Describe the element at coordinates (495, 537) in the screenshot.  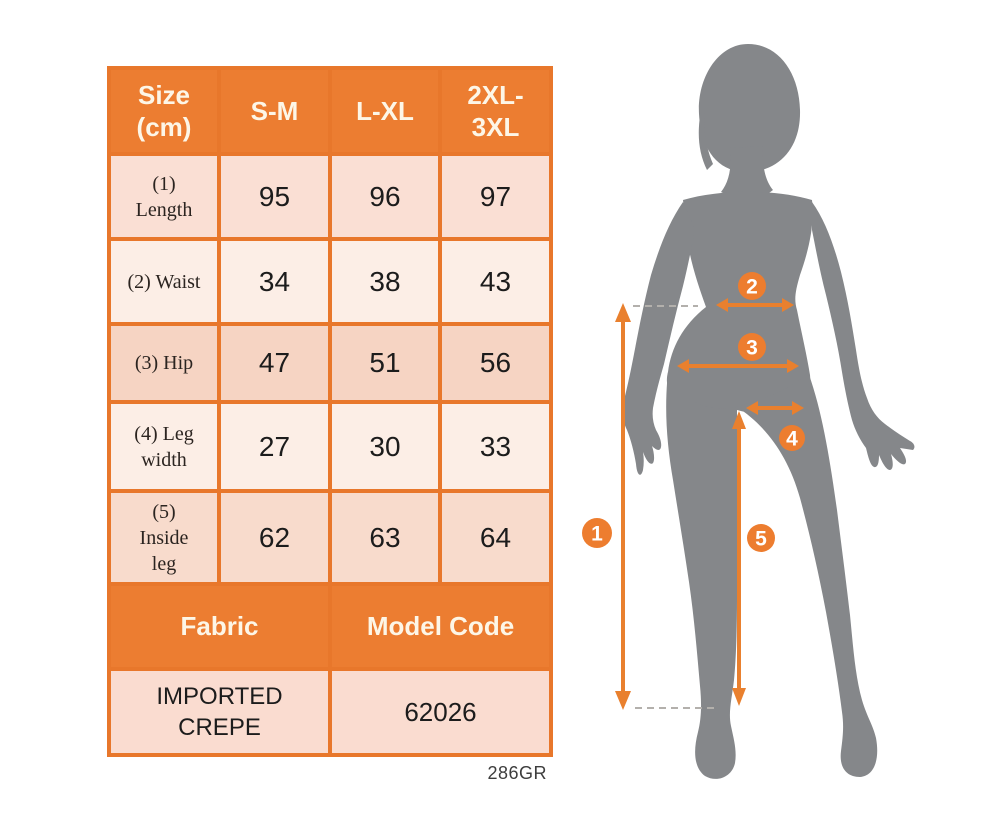
I see `cell-inside-leg-2xl: 64` at that location.